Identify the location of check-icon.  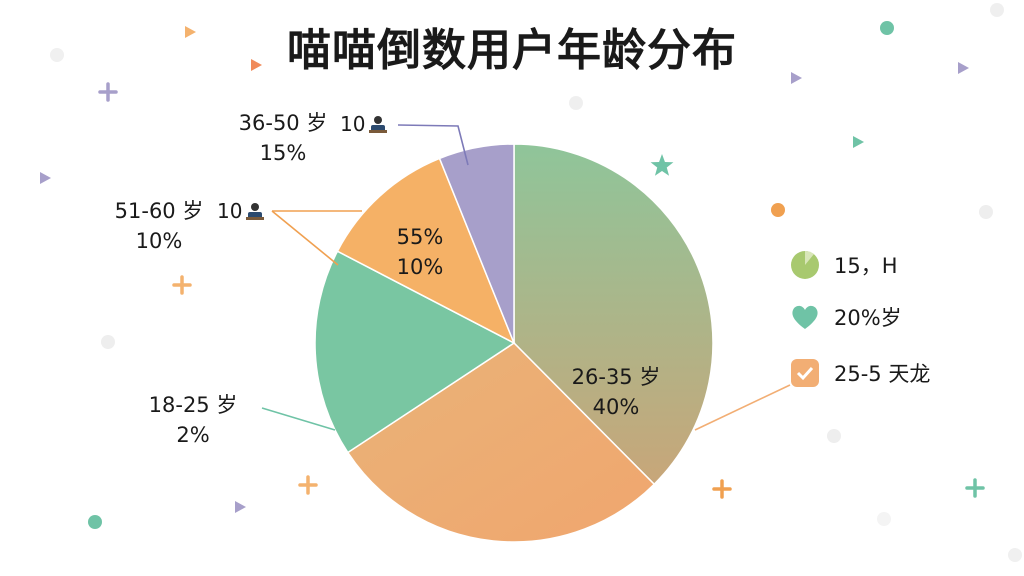
(805, 373).